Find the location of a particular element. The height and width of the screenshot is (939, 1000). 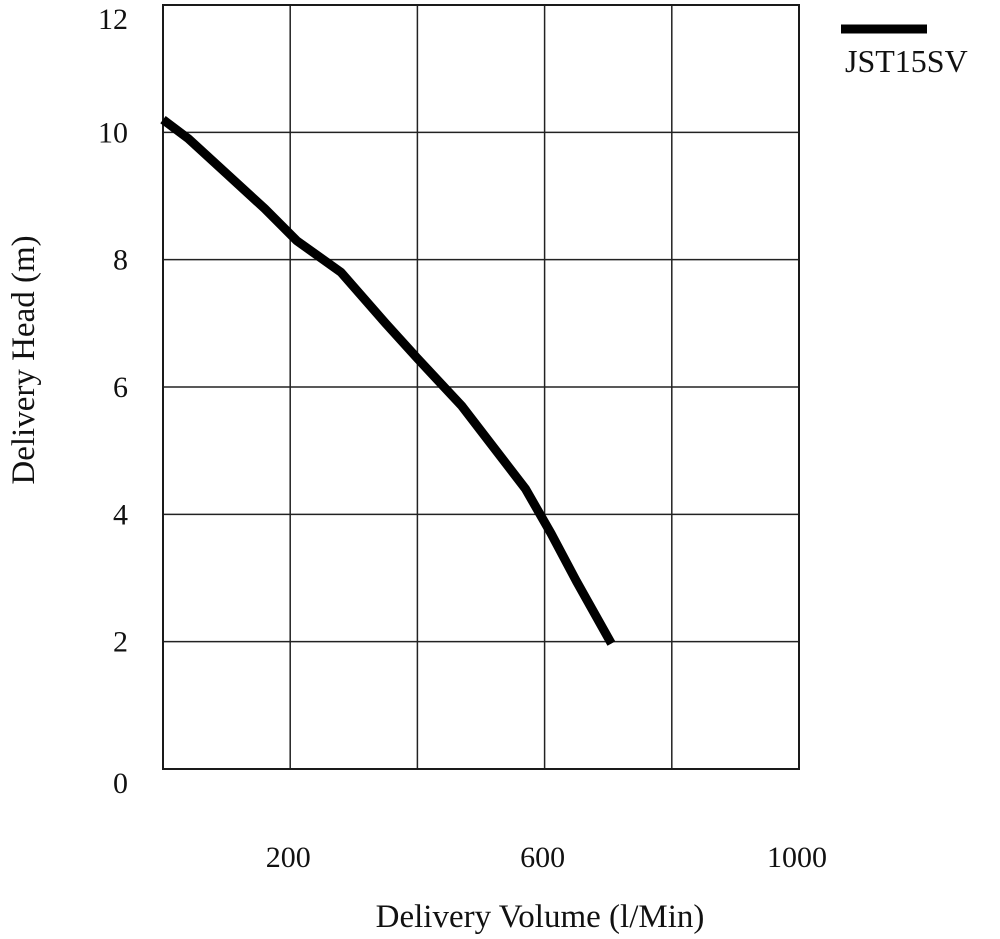

y-tick-label: 8 is located at coordinates (120, 260).